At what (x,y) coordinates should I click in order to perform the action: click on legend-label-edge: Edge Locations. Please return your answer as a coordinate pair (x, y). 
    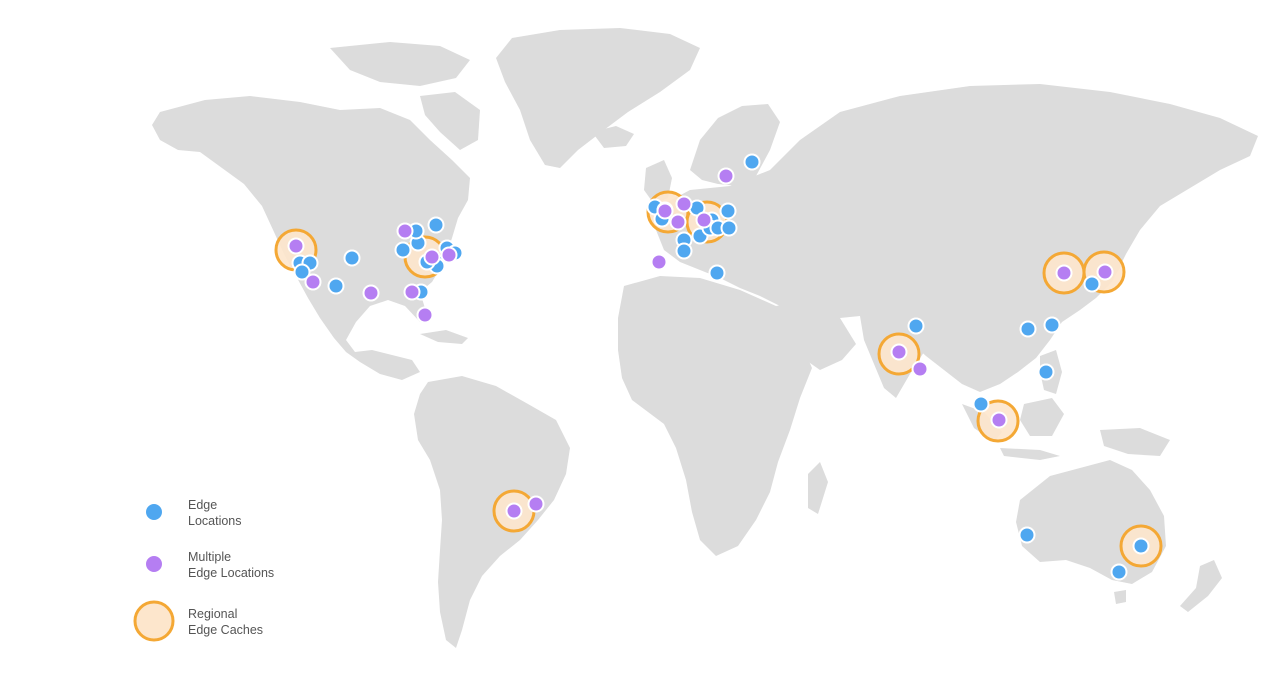
    Looking at the image, I should click on (215, 513).